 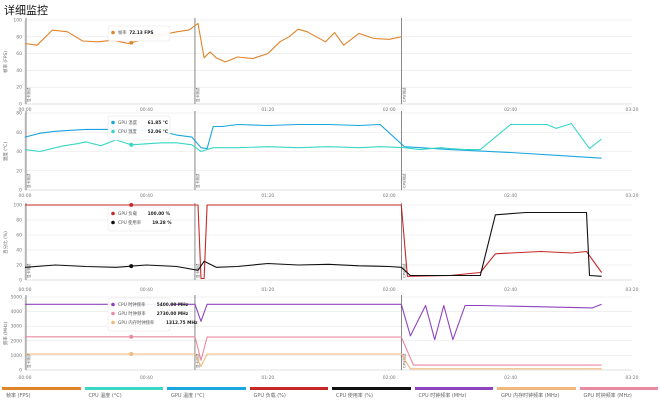 I want to click on series-line-cpu-freq, so click(x=313, y=322).